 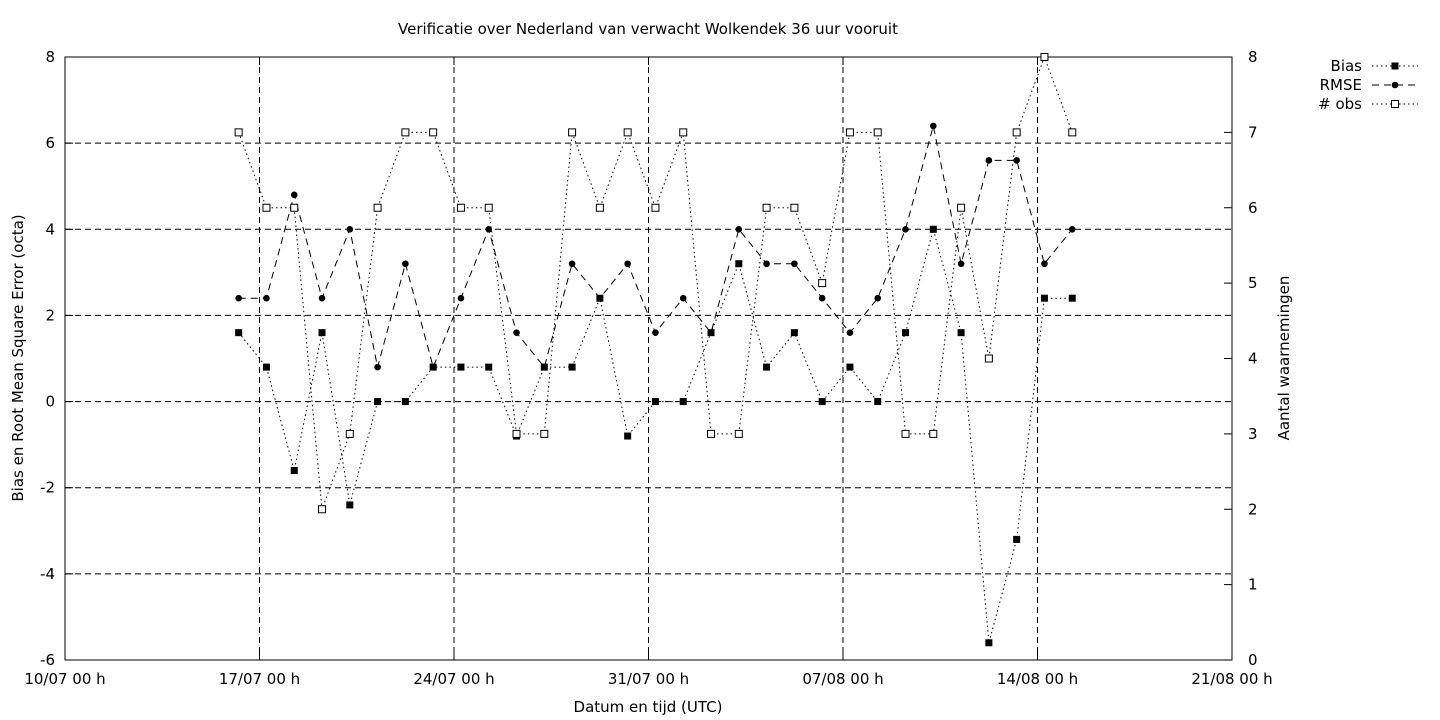 What do you see at coordinates (453, 679) in the screenshot?
I see `x-tick-label: 24/07 00 h` at bounding box center [453, 679].